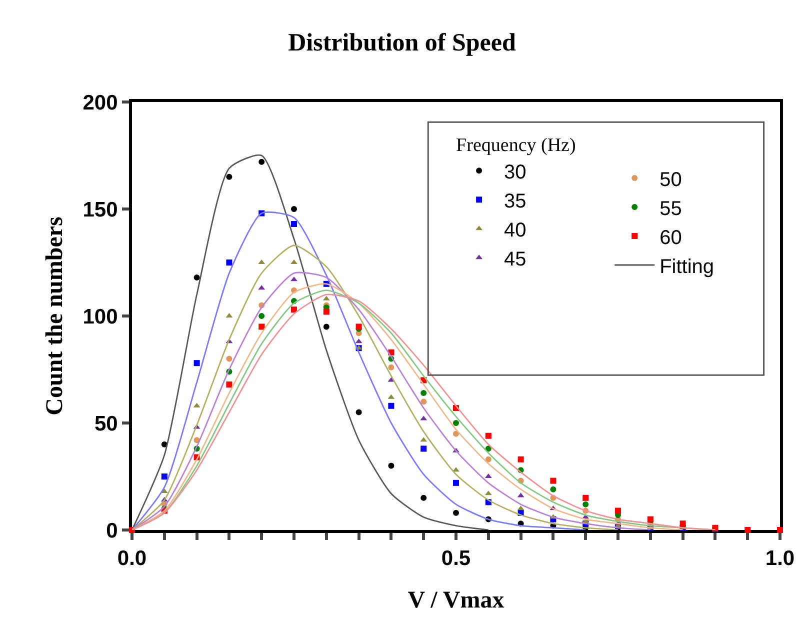 Image resolution: width=804 pixels, height=639 pixels. What do you see at coordinates (100, 210) in the screenshot?
I see `y-tick-label: 150` at bounding box center [100, 210].